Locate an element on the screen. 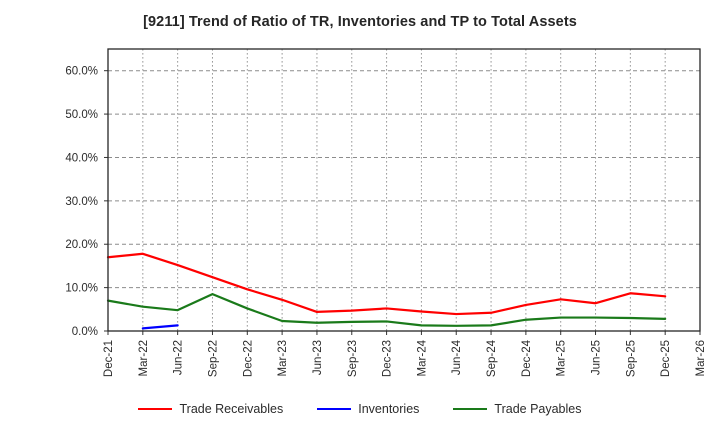  x-axis-tick-label: Jun-25 is located at coordinates (597, 357).